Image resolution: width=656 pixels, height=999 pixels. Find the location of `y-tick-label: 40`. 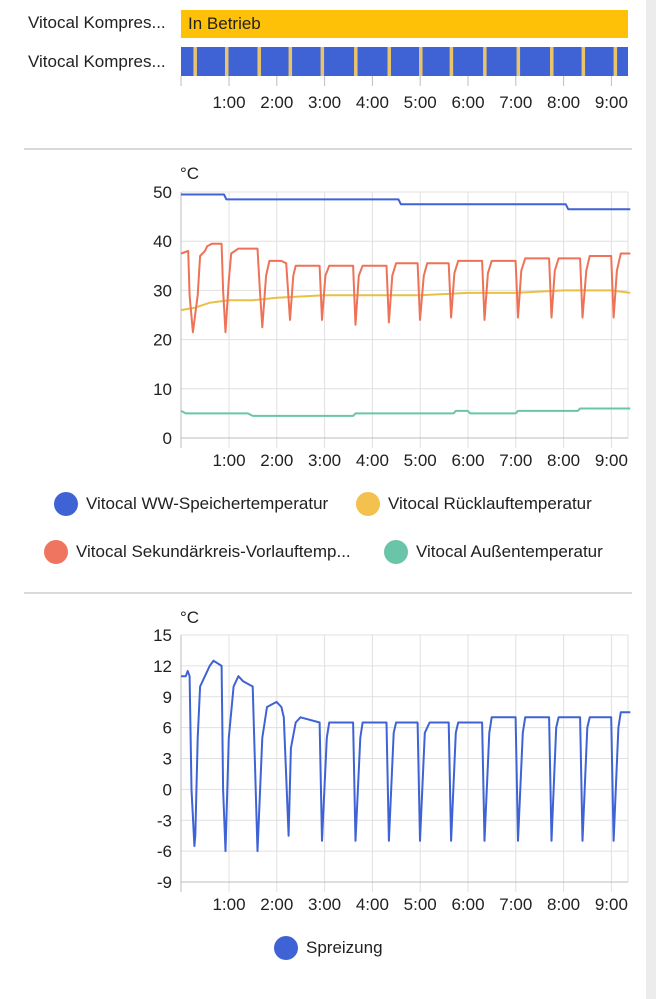

y-tick-label: 40 is located at coordinates (162, 241).